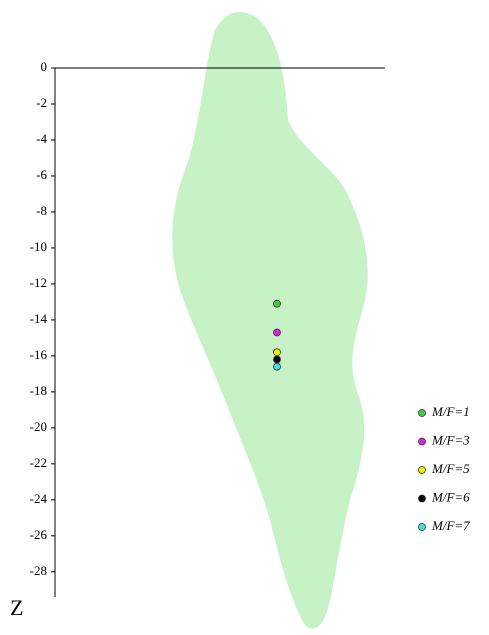 The width and height of the screenshot is (489, 635). I want to click on legend-text: M/F=1, so click(450, 411).